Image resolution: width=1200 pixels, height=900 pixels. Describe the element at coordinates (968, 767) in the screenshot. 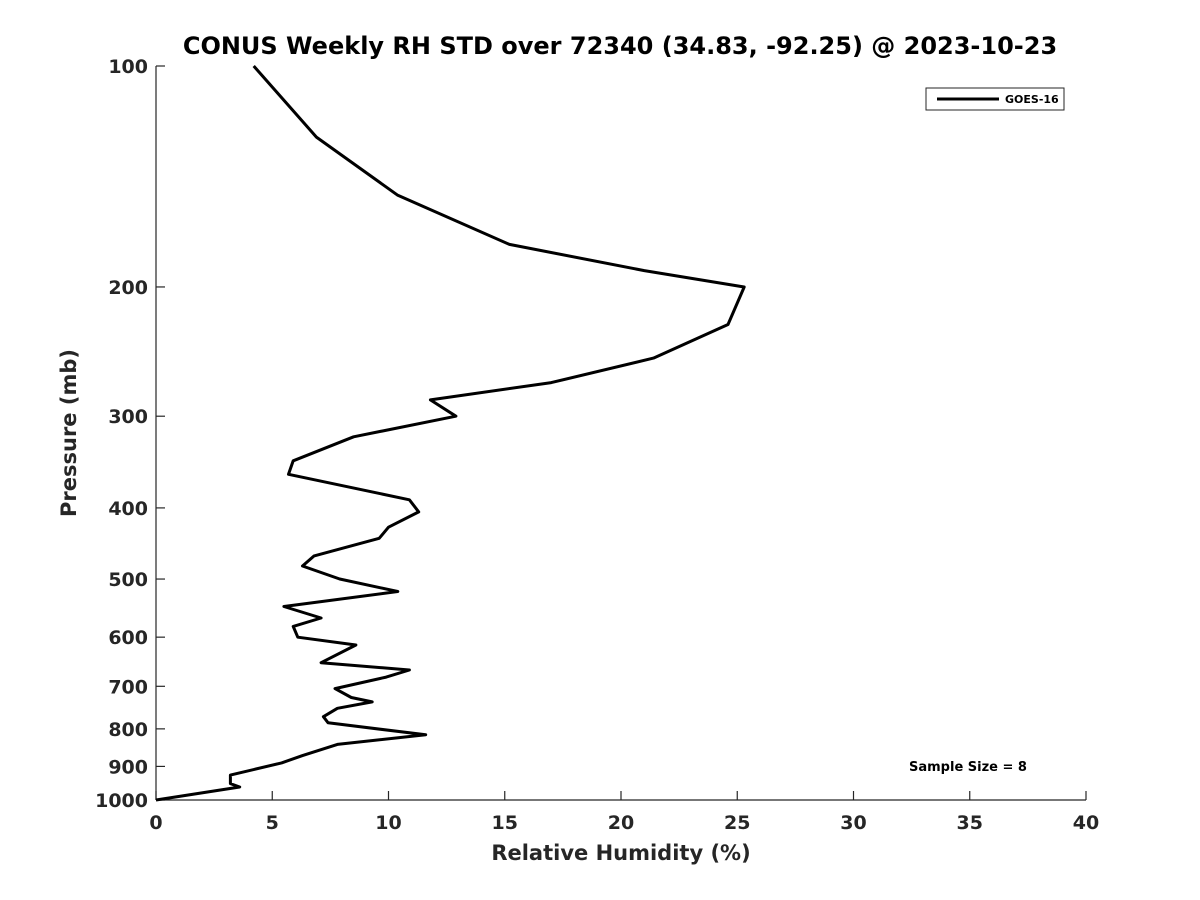

I see `sample-size-annotation: Sample Size = 8` at that location.